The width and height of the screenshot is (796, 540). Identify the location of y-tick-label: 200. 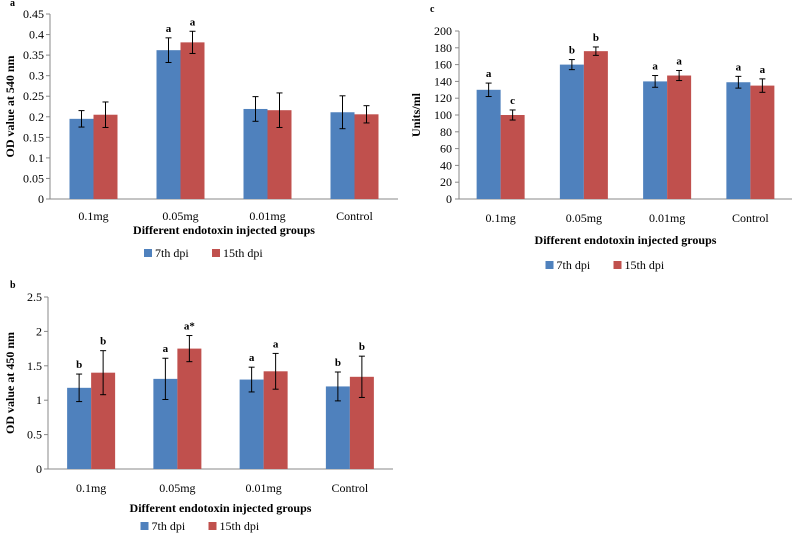
(443, 31).